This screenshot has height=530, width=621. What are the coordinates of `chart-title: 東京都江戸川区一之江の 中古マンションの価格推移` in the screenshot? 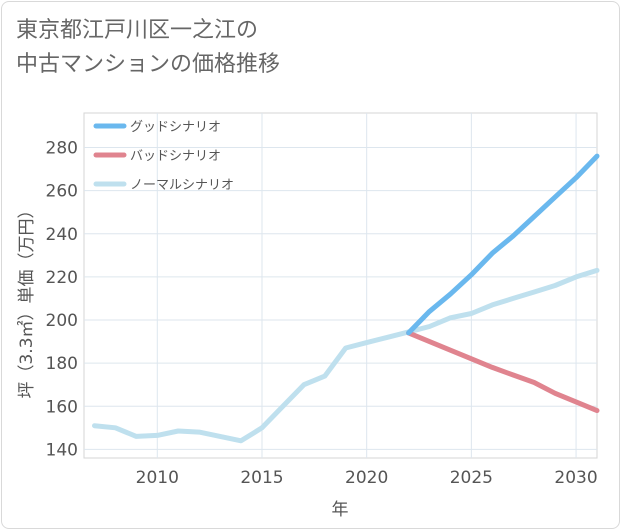 It's located at (148, 48).